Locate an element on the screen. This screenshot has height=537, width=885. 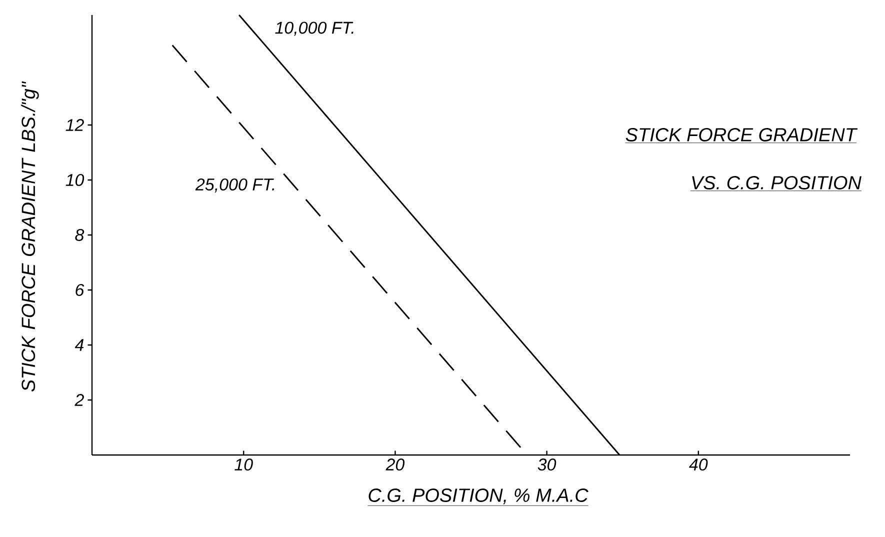
y-tick-label: 2 is located at coordinates (79, 400).